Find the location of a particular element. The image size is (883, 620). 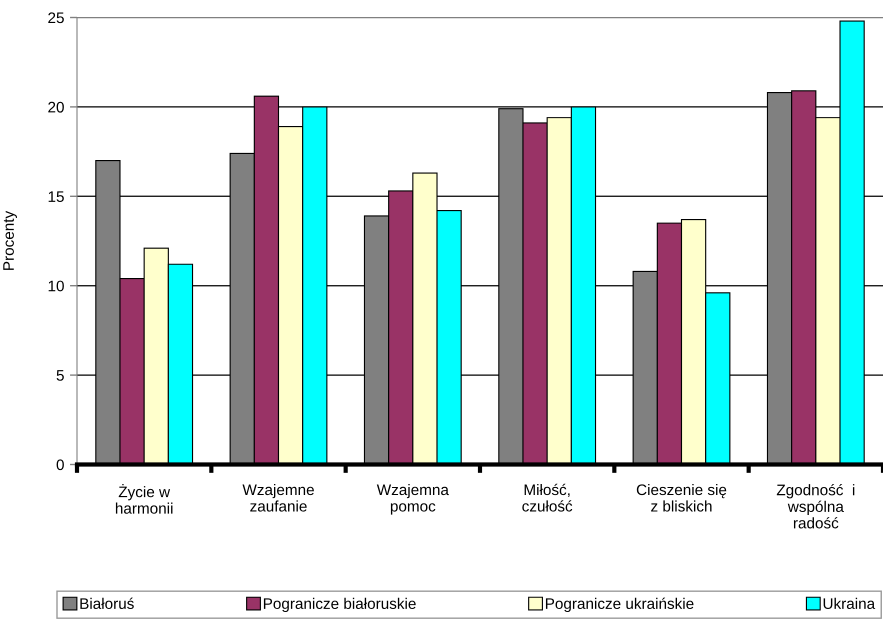

x-tick-label: Miłość, czułość is located at coordinates (547, 498).